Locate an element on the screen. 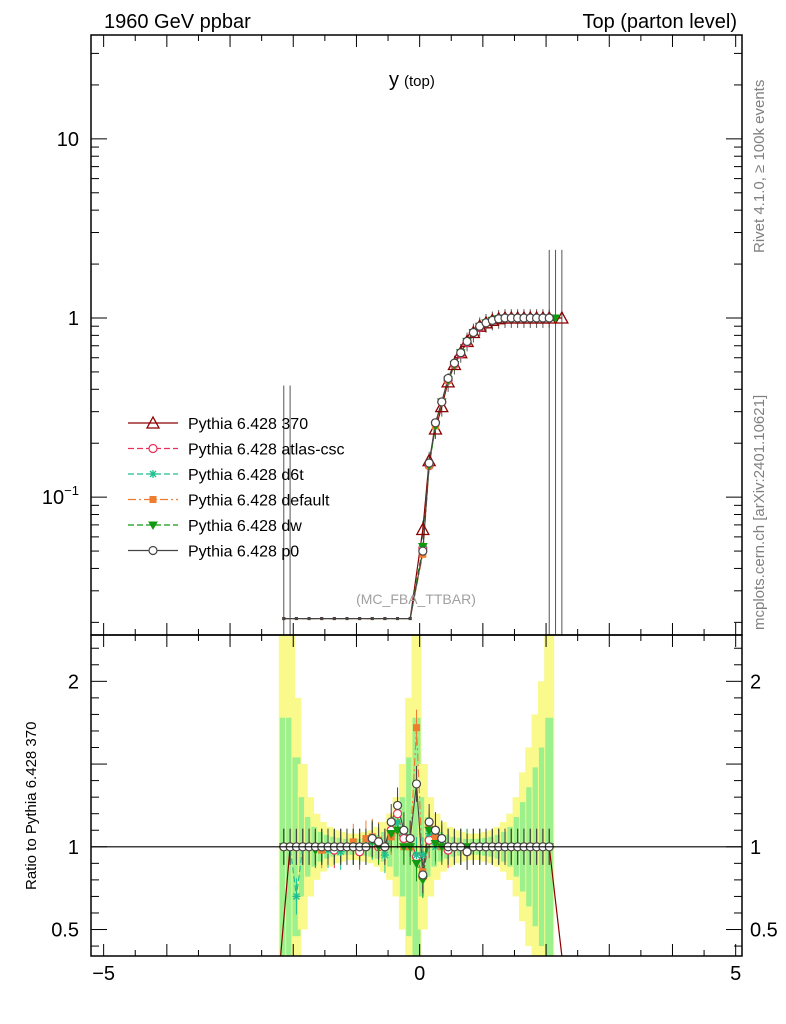  plot-title-suffix: (top) is located at coordinates (419, 81).